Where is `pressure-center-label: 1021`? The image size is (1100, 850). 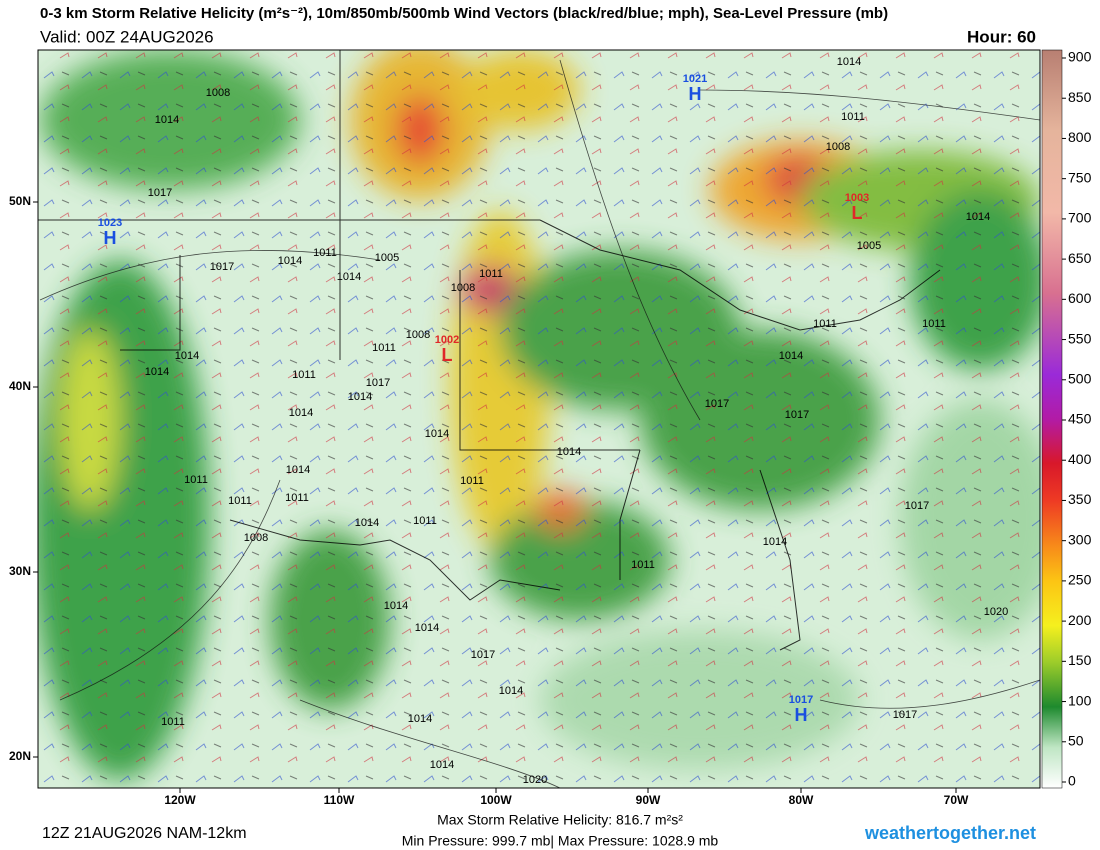 pressure-center-label: 1021 is located at coordinates (695, 79).